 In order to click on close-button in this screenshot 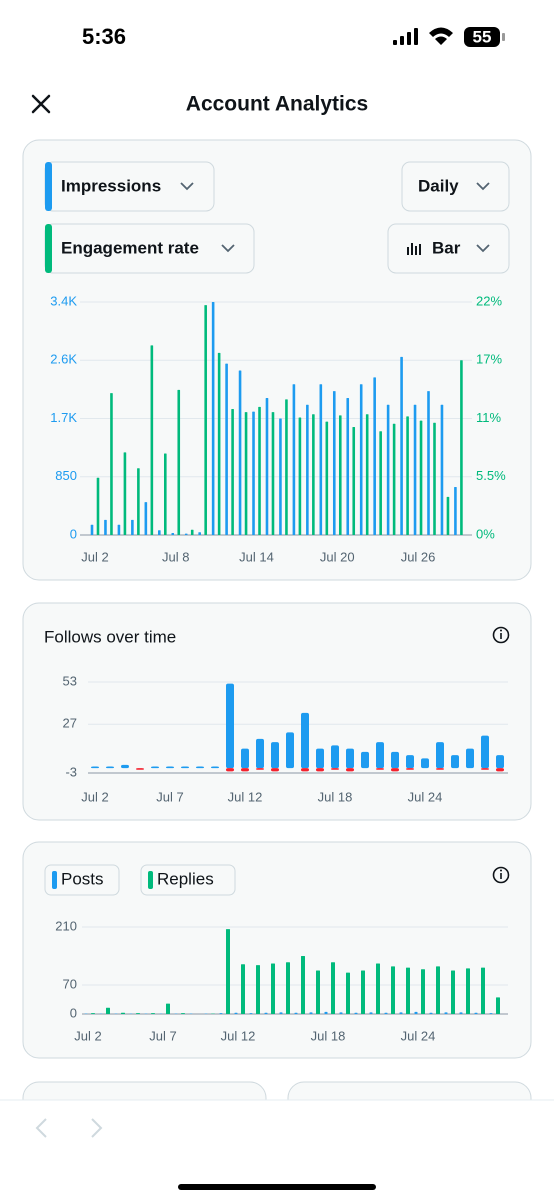, I will do `click(41, 104)`.